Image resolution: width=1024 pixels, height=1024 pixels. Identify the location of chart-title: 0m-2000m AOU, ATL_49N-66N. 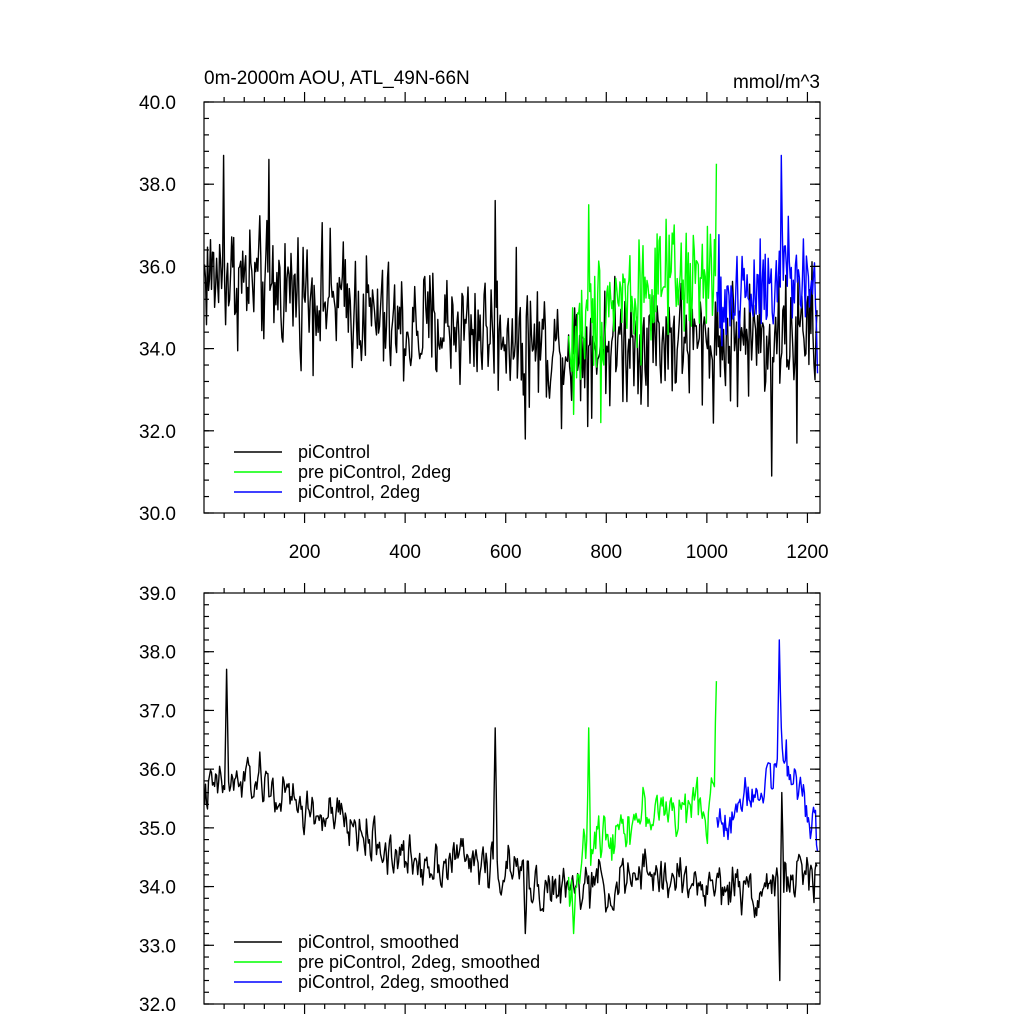
(337, 78).